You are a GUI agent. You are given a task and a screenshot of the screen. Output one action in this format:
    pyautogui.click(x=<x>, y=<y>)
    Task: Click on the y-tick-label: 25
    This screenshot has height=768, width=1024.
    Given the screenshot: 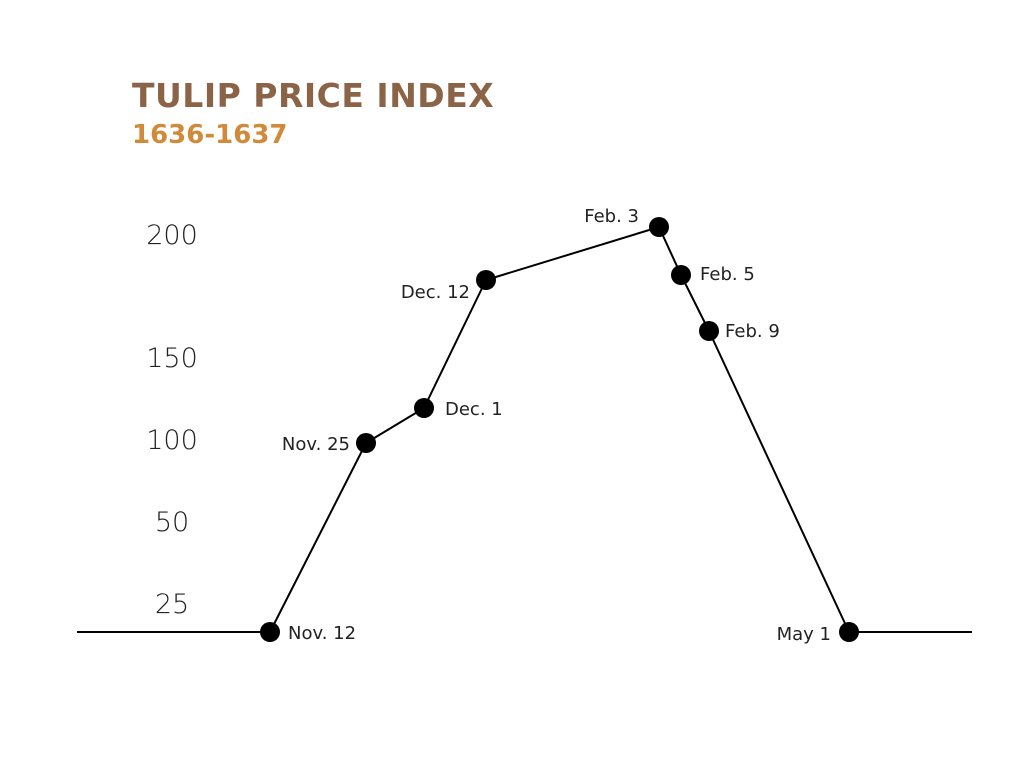 What is the action you would take?
    pyautogui.click(x=172, y=604)
    